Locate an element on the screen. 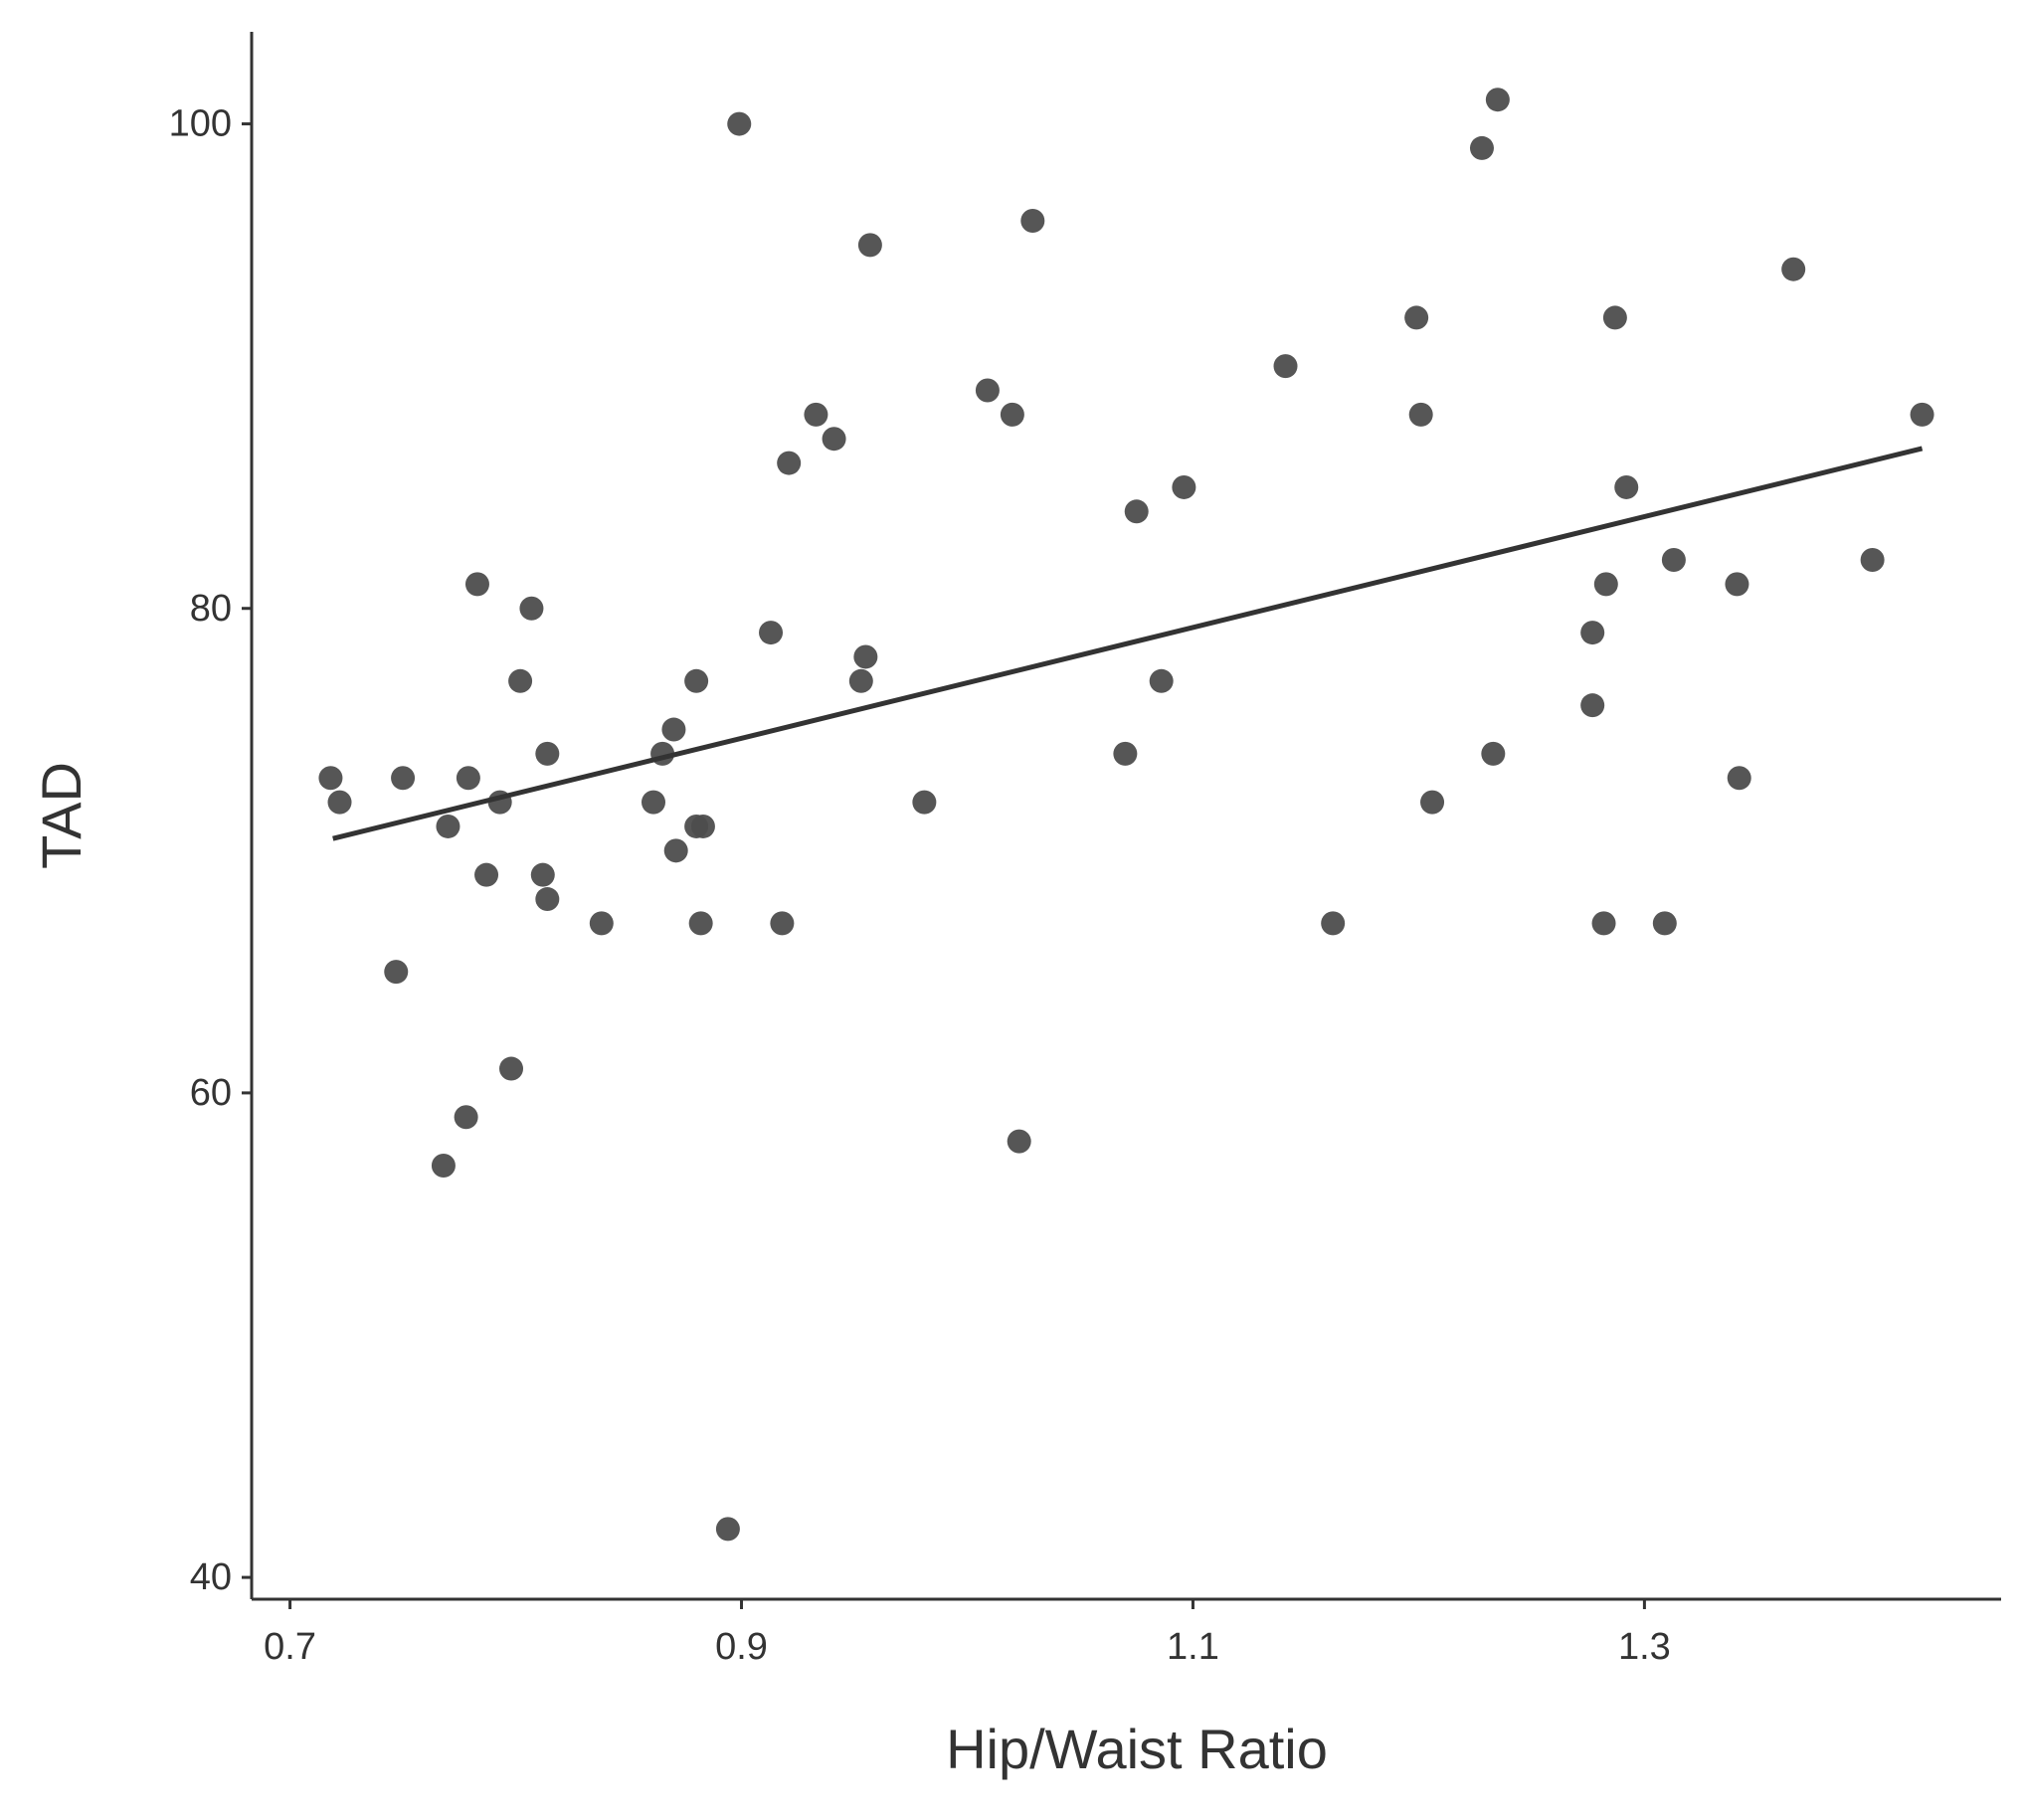 The height and width of the screenshot is (1820, 2022). x-tick-label: 0.9 is located at coordinates (741, 1647).